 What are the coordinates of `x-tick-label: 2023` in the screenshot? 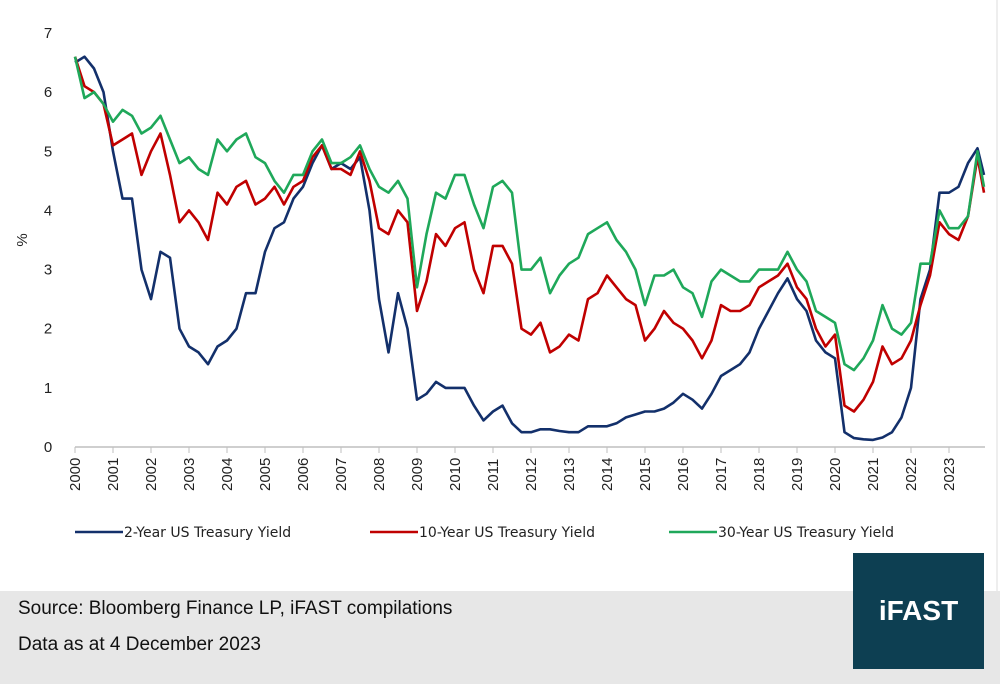 It's located at (949, 474).